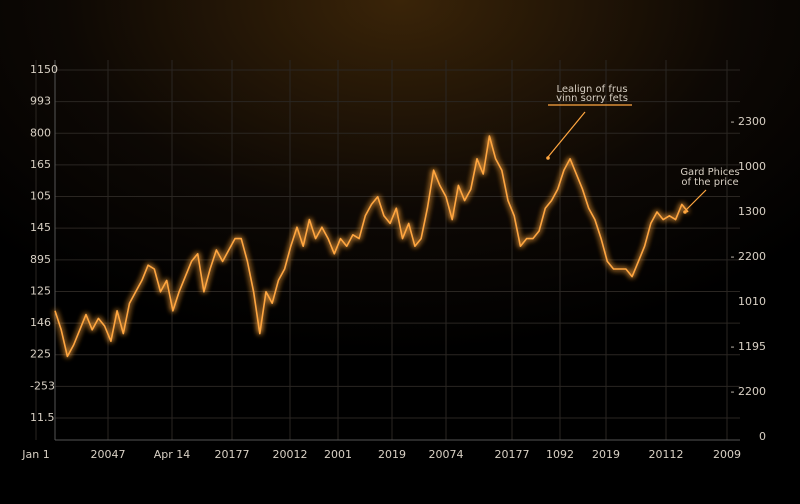 This screenshot has width=800, height=504. Describe the element at coordinates (108, 454) in the screenshot. I see `x-axis-label: 20047` at that location.